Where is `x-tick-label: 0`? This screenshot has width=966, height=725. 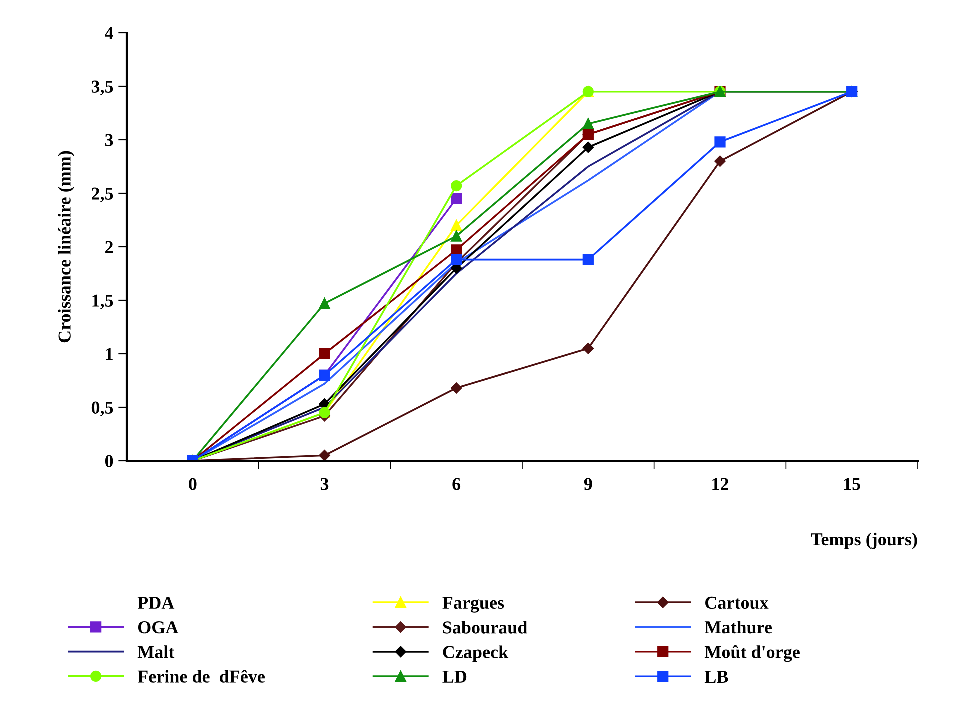
x-tick-label: 0 is located at coordinates (193, 484).